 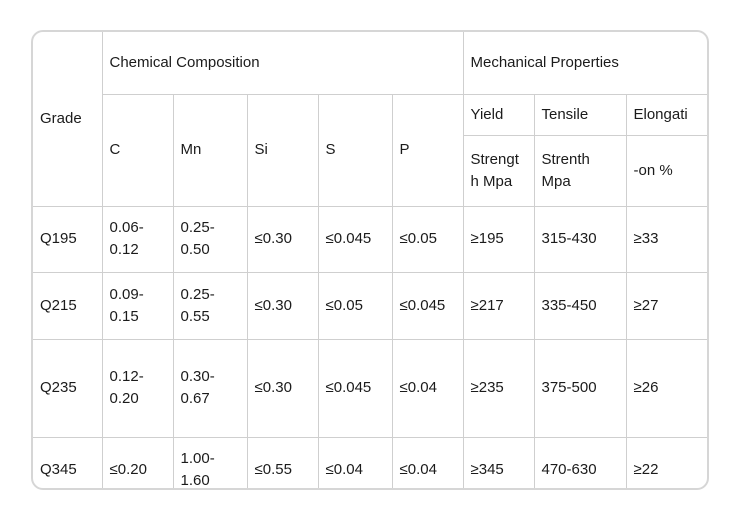 I want to click on cell-yield: ≥217, so click(x=498, y=305).